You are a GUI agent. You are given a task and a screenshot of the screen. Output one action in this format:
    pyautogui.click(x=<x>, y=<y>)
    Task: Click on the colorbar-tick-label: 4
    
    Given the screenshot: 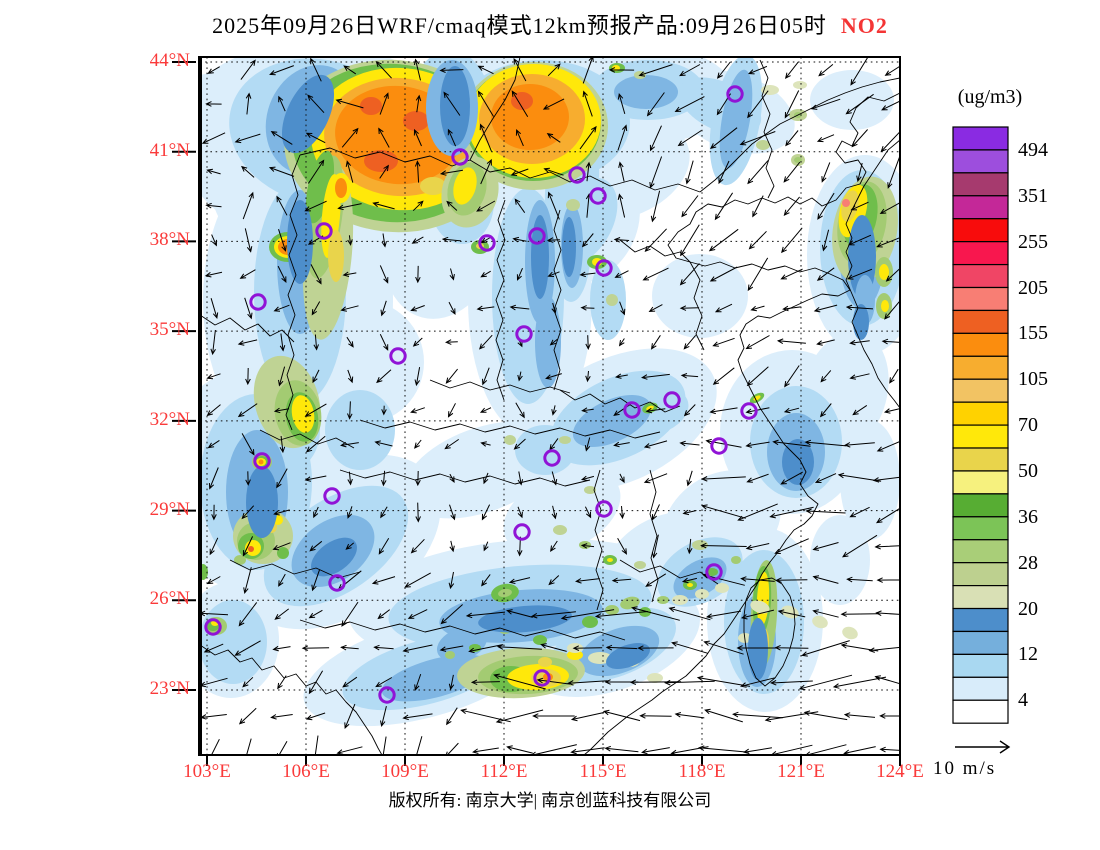 What is the action you would take?
    pyautogui.click(x=1023, y=700)
    